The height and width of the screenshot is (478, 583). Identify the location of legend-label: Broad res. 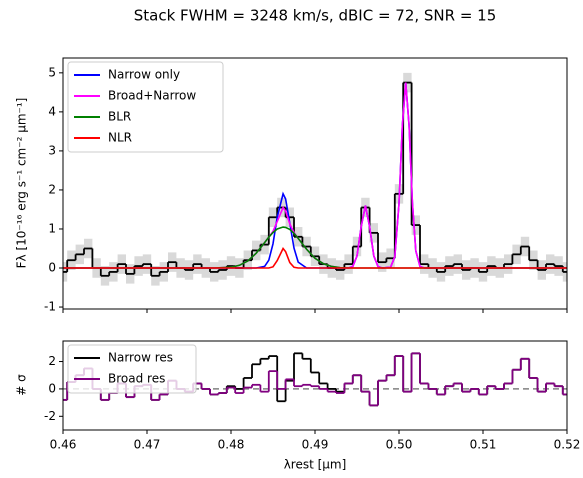
(136, 379).